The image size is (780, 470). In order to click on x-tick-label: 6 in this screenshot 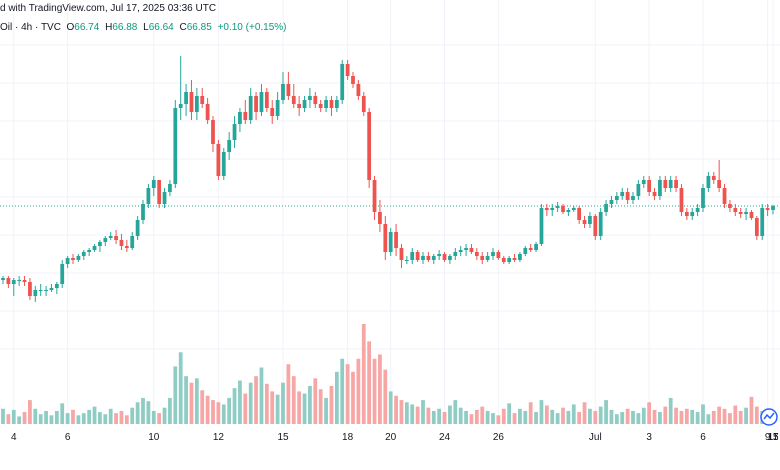, I will do `click(68, 437)`.